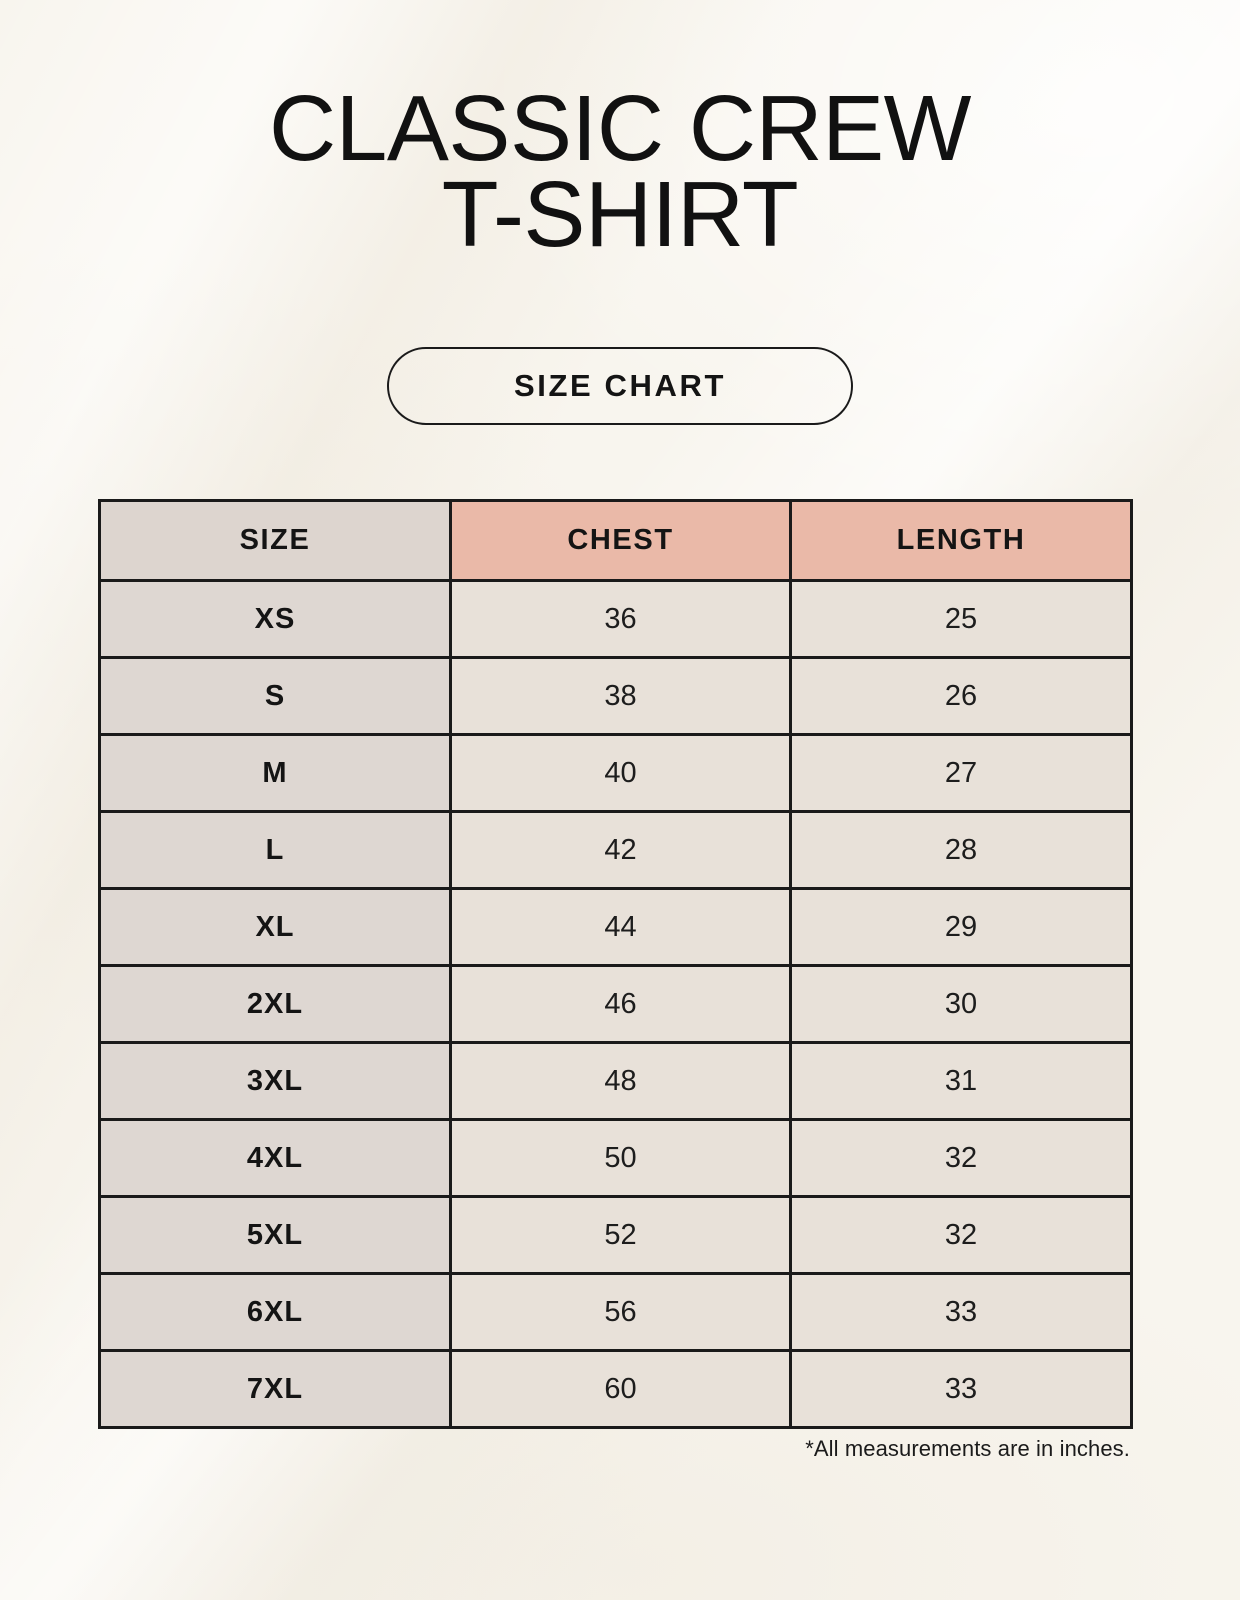  What do you see at coordinates (275, 1004) in the screenshot?
I see `cell-size: 2XL` at bounding box center [275, 1004].